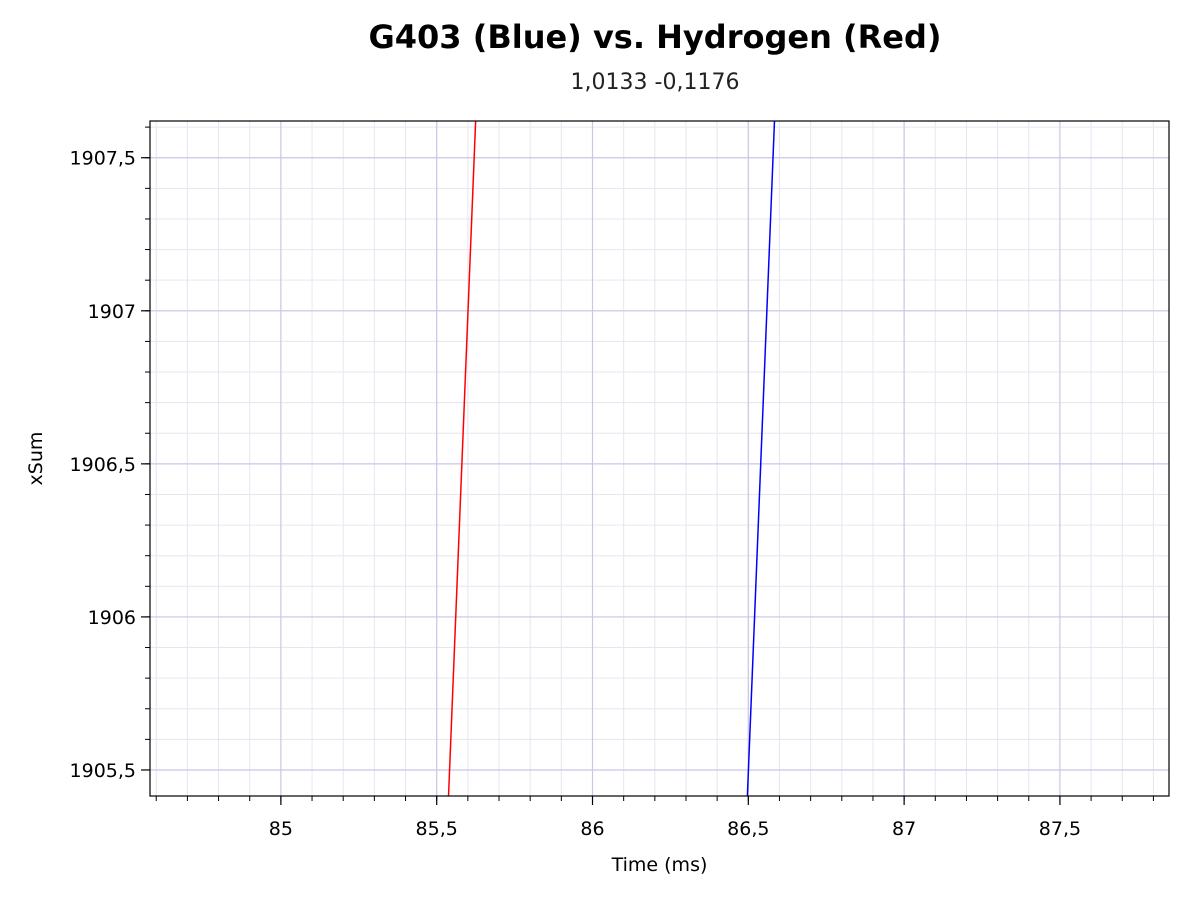 This screenshot has height=900, width=1200. Describe the element at coordinates (904, 829) in the screenshot. I see `x-tick-label: 87` at that location.